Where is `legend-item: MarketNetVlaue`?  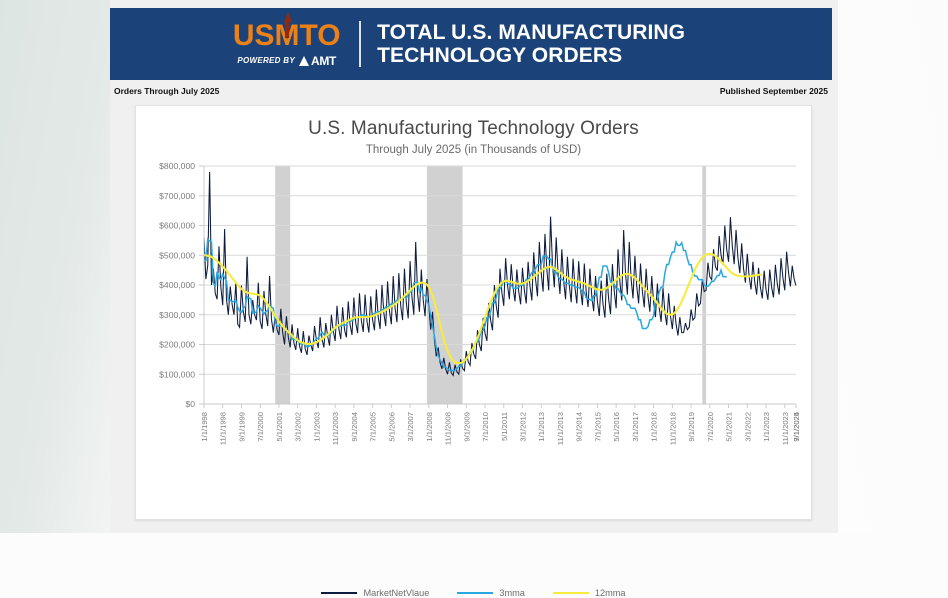
legend-item: MarketNetVlaue is located at coordinates (375, 593).